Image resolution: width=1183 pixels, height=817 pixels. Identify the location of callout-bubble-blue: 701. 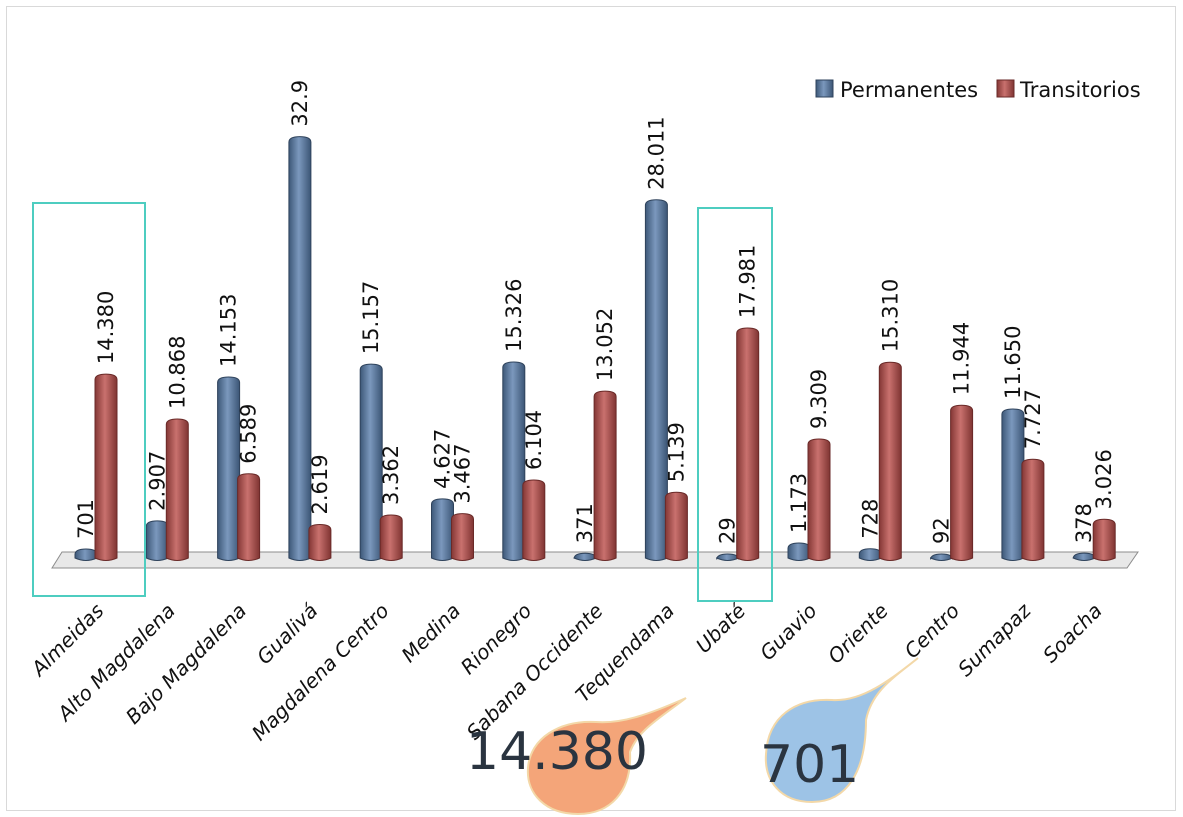
(839, 730).